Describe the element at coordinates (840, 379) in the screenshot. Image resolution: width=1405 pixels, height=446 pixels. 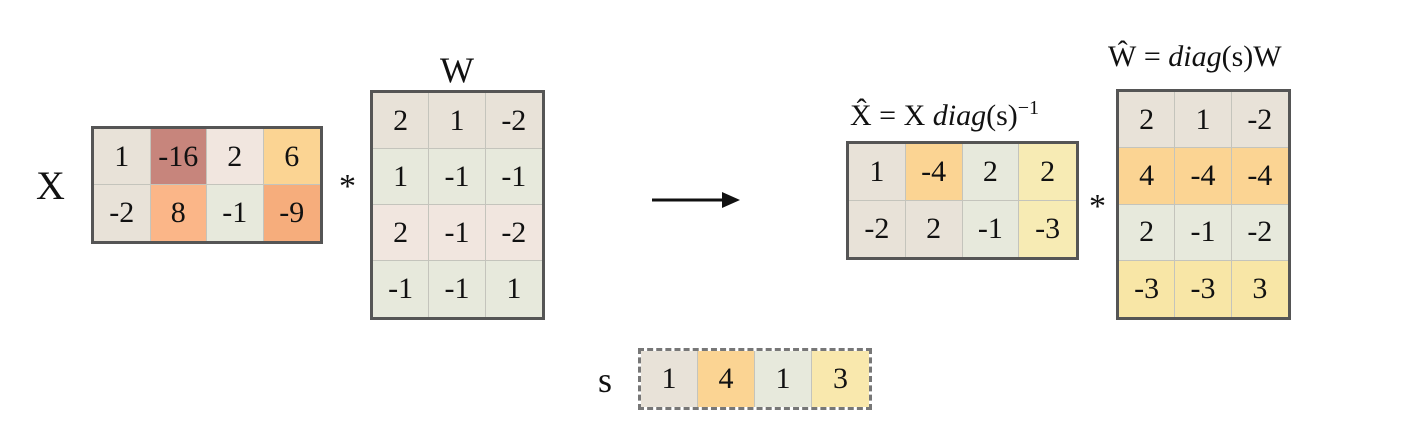
I see `s-vector-cell: 3` at that location.